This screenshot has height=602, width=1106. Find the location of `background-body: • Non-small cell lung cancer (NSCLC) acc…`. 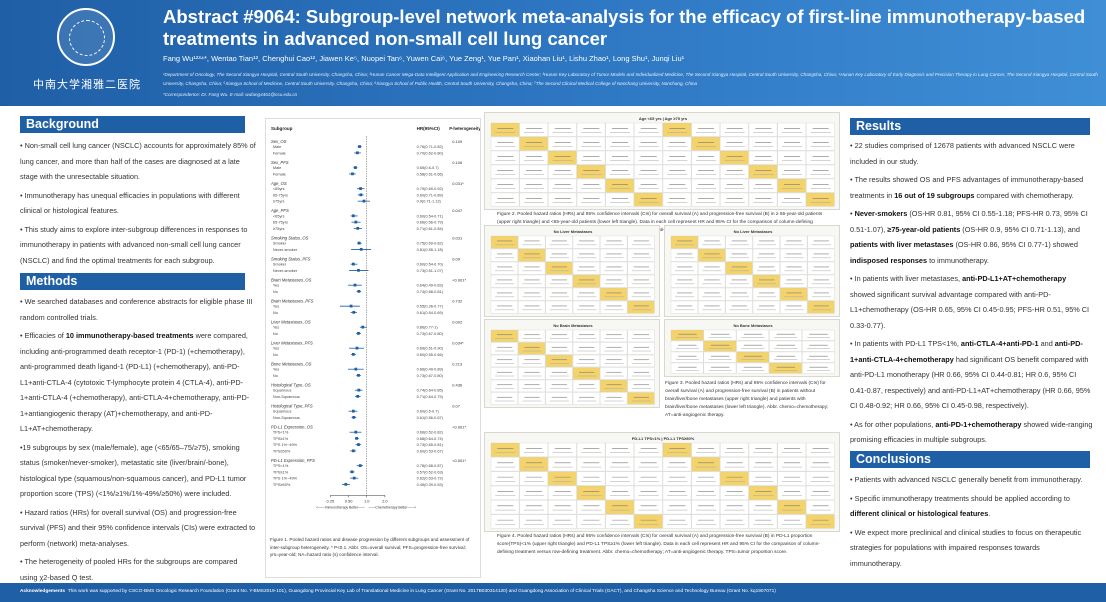

background-body: • Non-small cell lung cancer (NSCLC) acc… is located at coordinates (138, 204).